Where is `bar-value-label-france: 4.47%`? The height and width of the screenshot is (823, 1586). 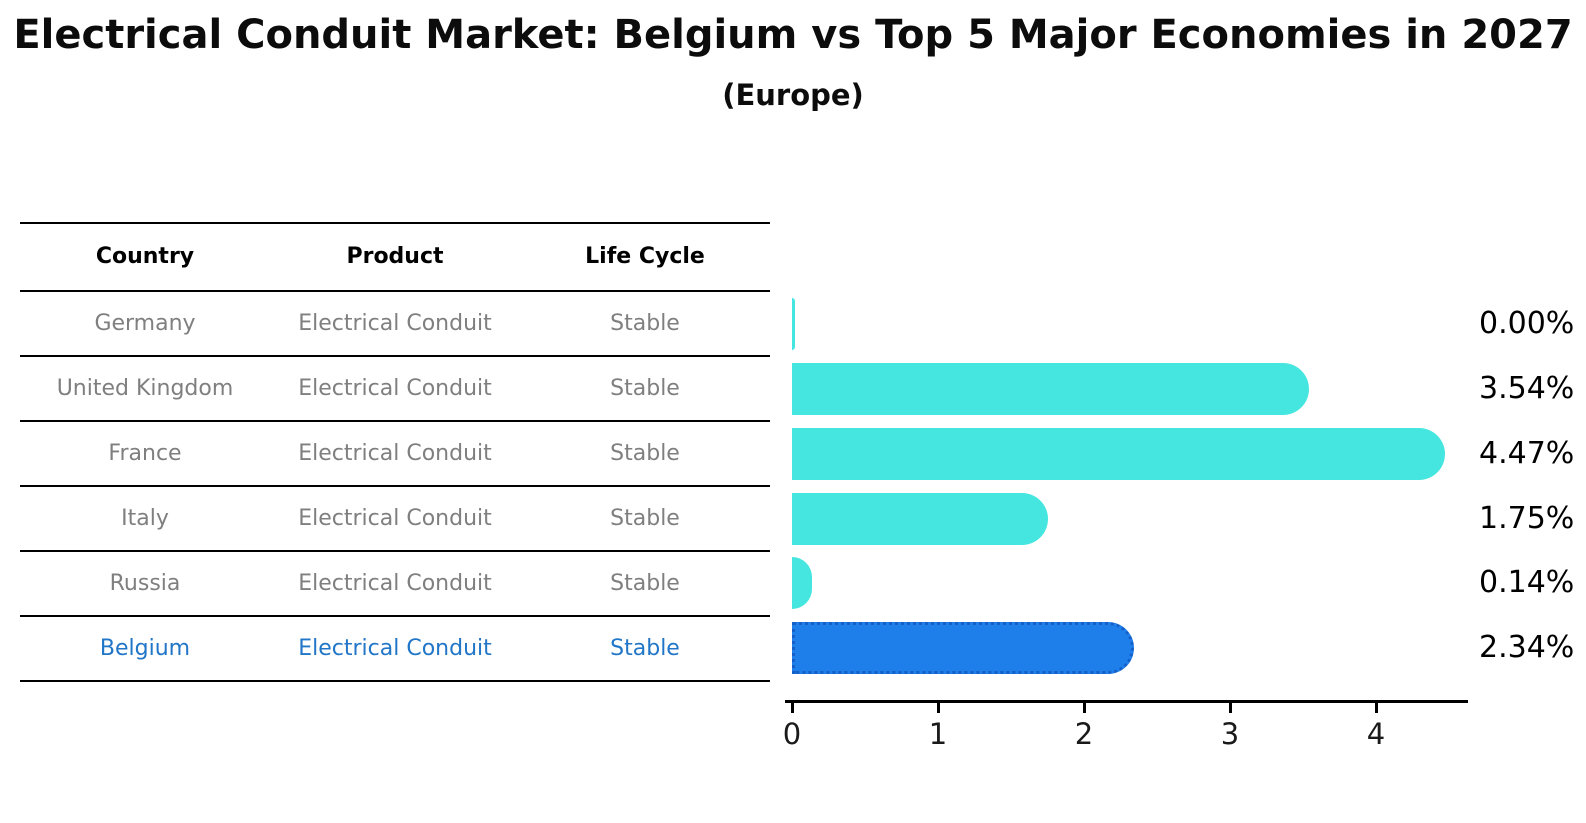 bar-value-label-france: 4.47% is located at coordinates (1527, 453).